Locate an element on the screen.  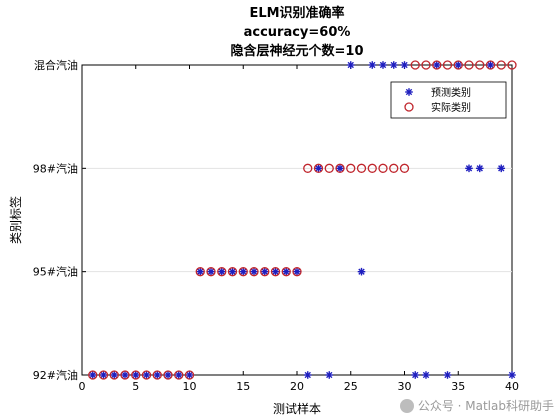
legend-marker-actual is located at coordinates (409, 107).